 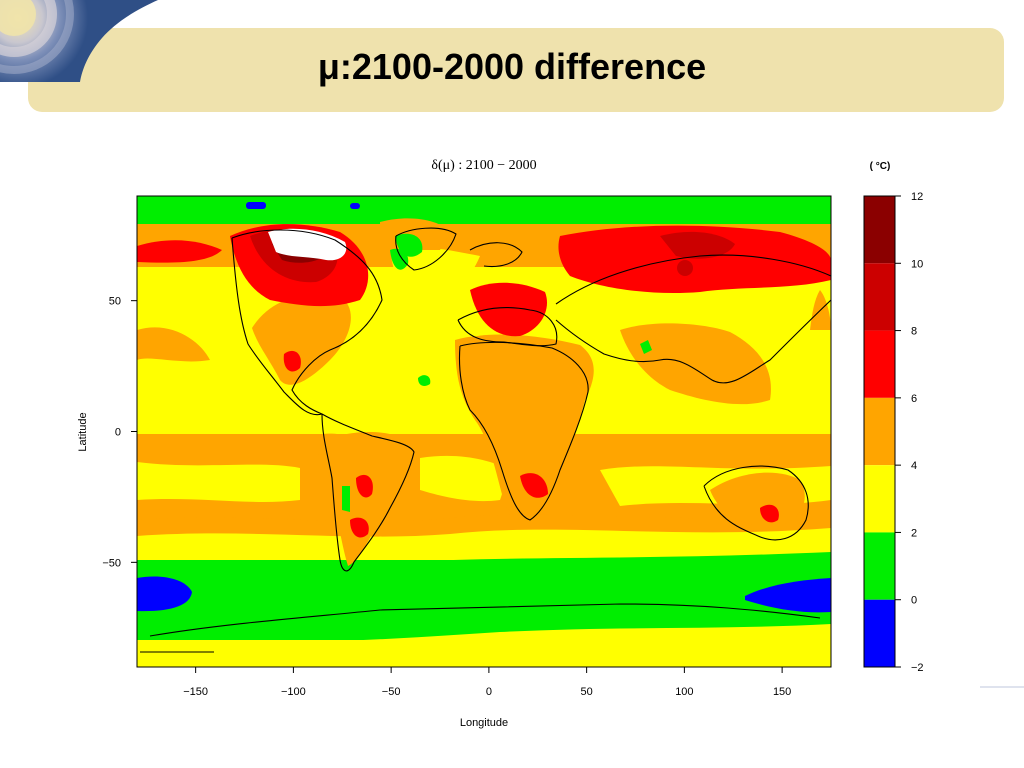 What do you see at coordinates (484, 723) in the screenshot?
I see `x-axis-label: Longitude` at bounding box center [484, 723].